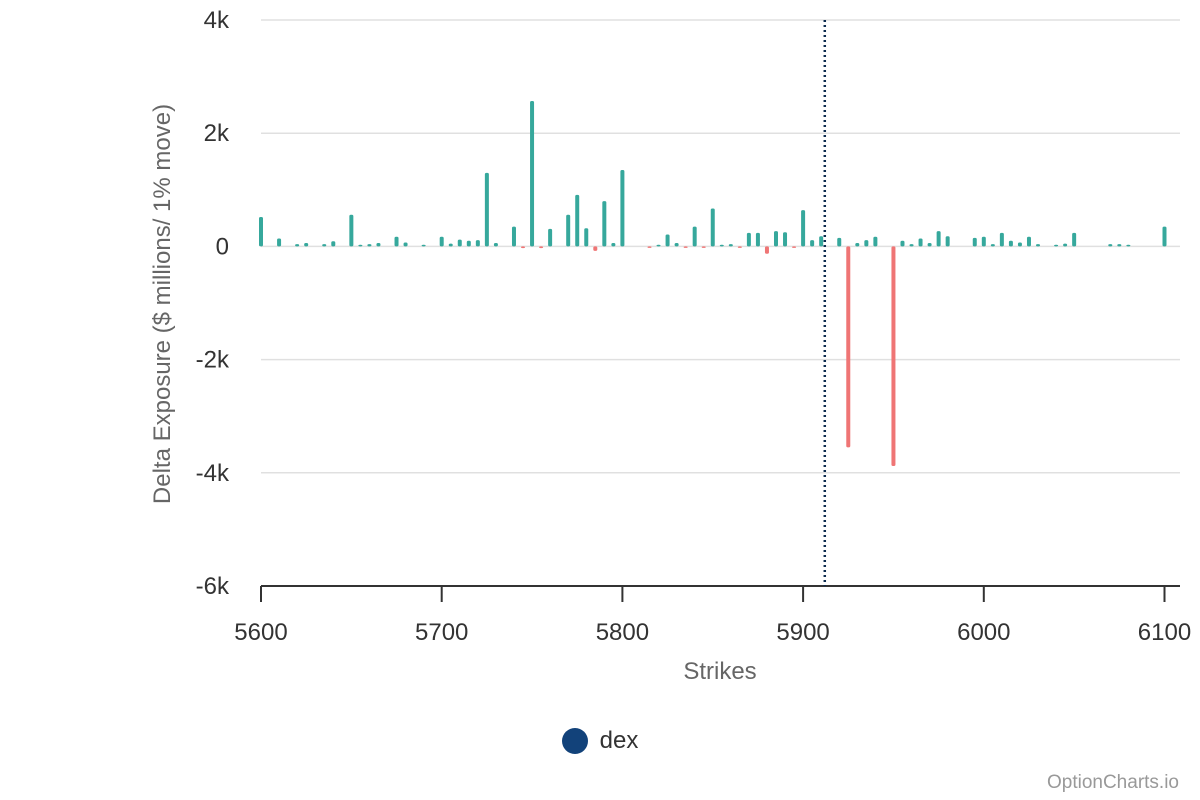 The height and width of the screenshot is (800, 1200). What do you see at coordinates (1164, 632) in the screenshot?
I see `x-tick-label: 6100` at bounding box center [1164, 632].